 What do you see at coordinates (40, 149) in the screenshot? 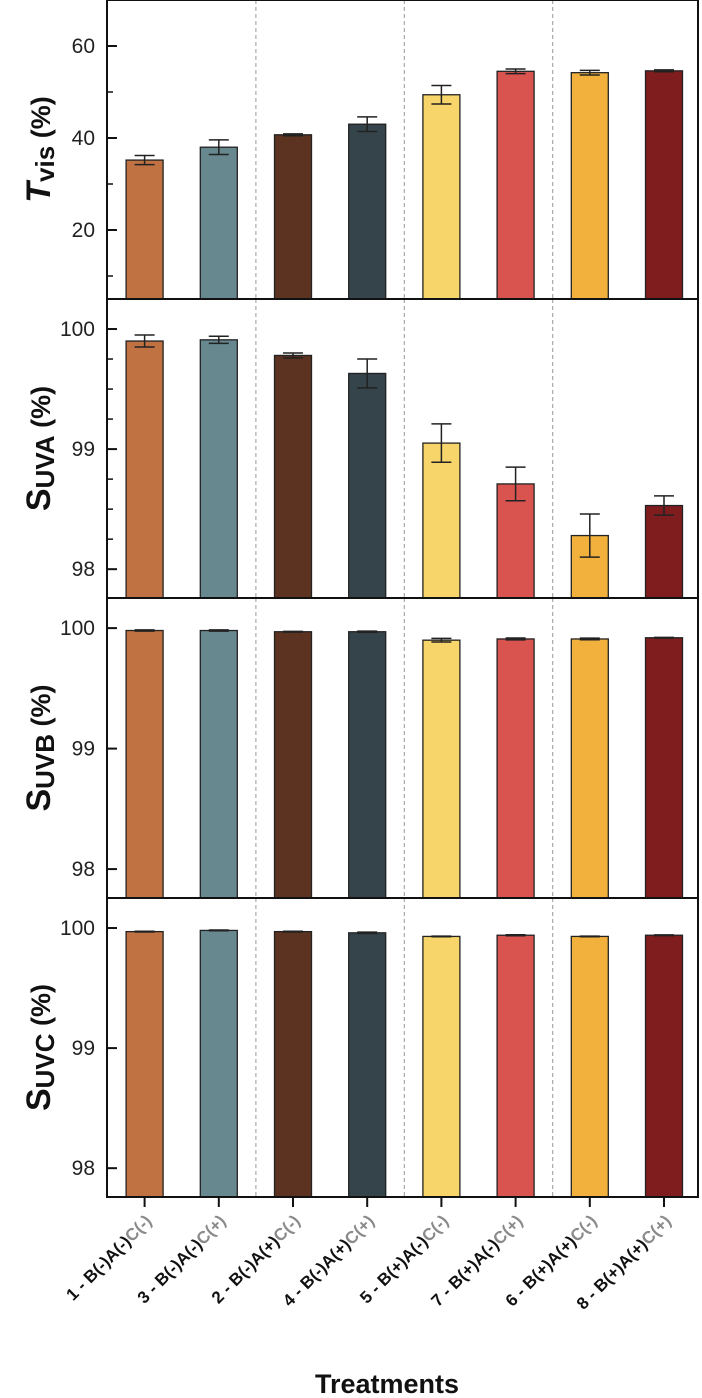
I see `y-axis-label: Tvis (%)` at bounding box center [40, 149].